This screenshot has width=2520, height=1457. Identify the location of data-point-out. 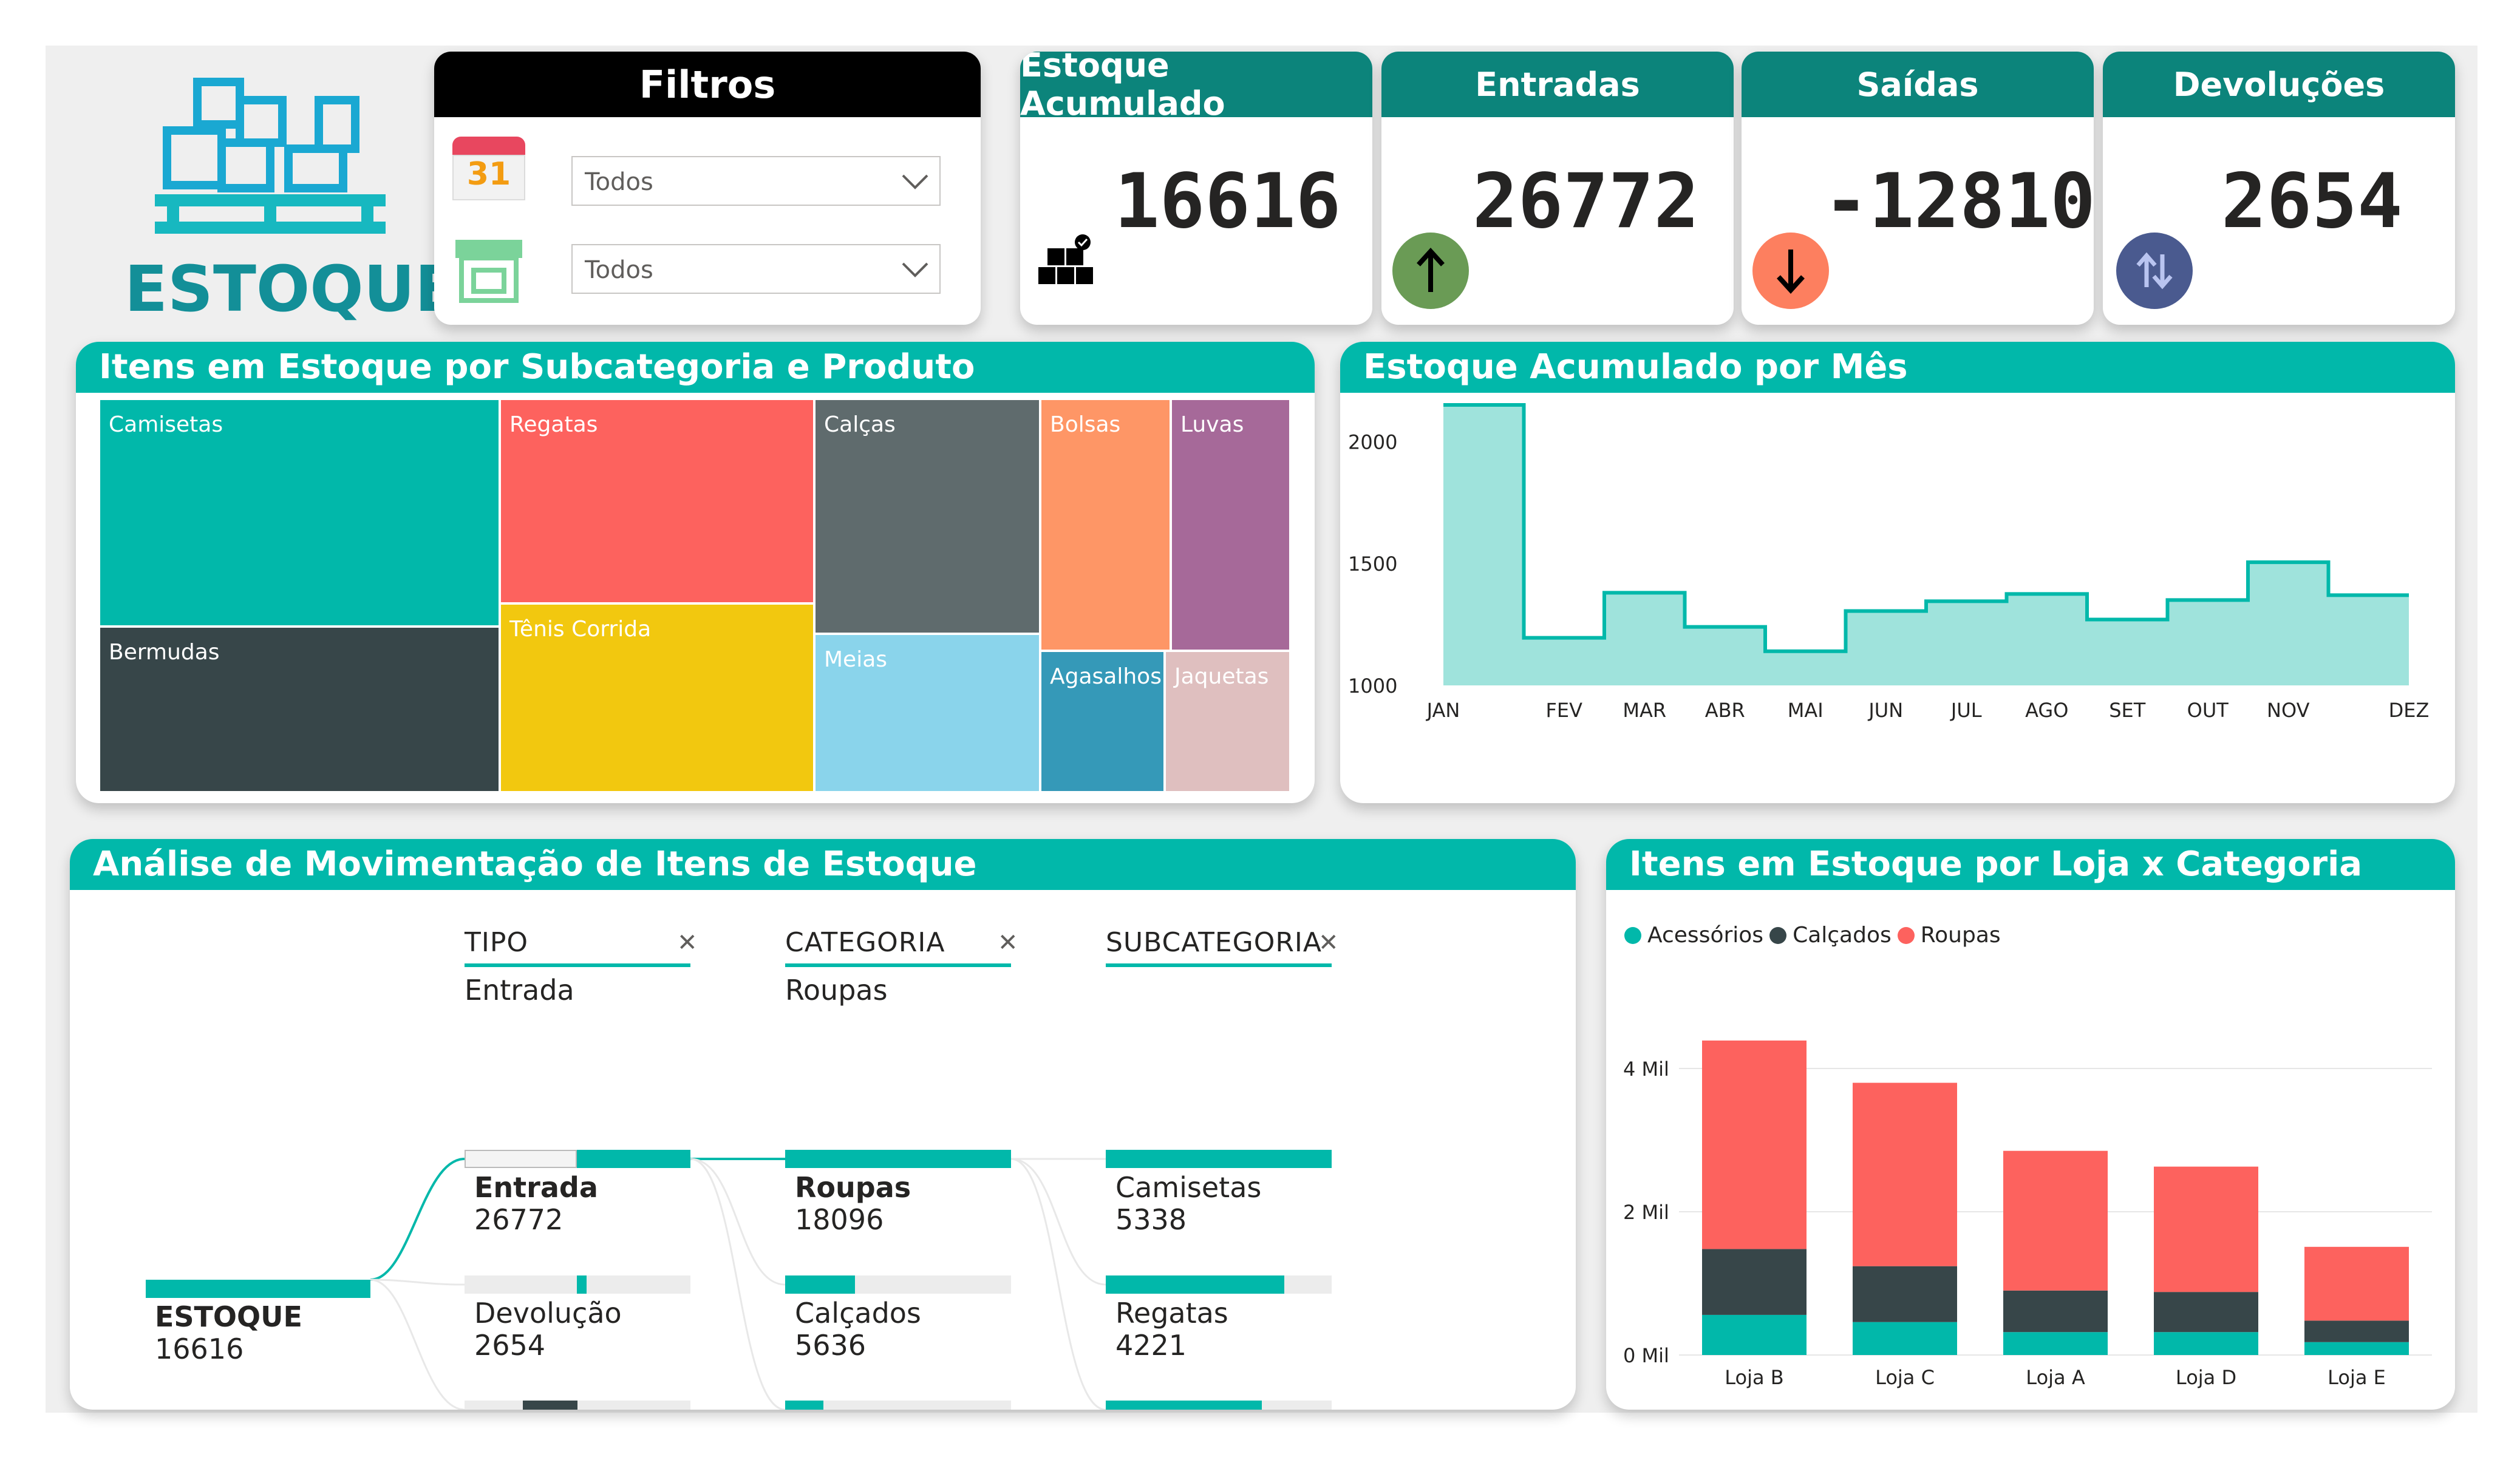
(2208, 600).